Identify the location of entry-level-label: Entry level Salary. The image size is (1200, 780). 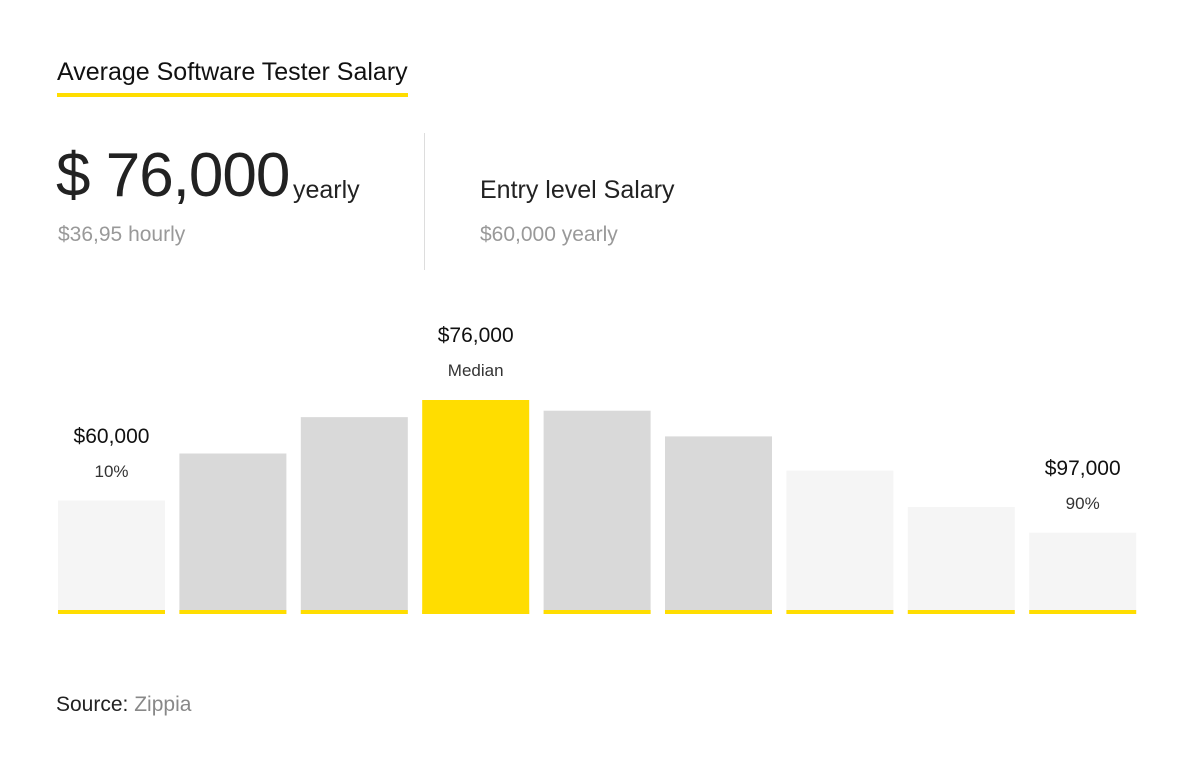
(577, 190).